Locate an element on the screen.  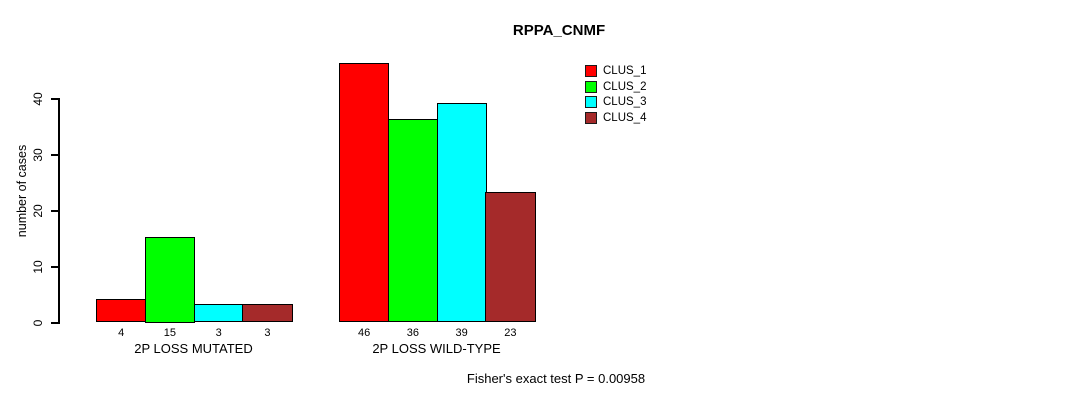
y-axis-label: number of cases is located at coordinates (22, 191).